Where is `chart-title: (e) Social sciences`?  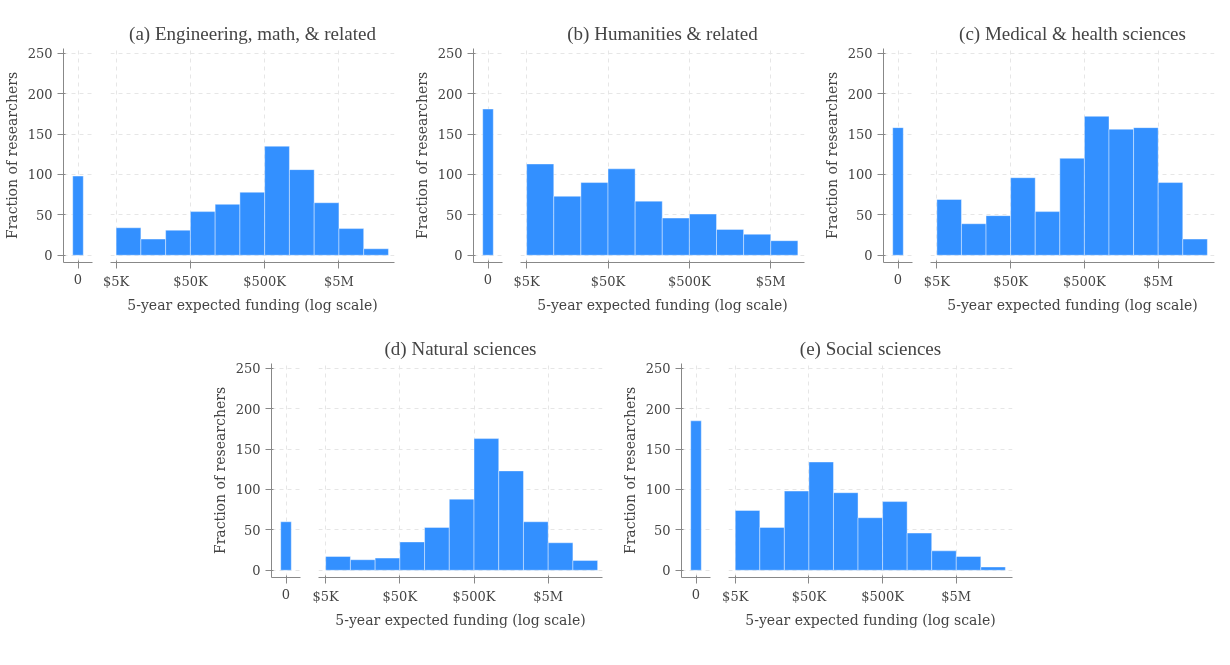
chart-title: (e) Social sciences is located at coordinates (870, 348).